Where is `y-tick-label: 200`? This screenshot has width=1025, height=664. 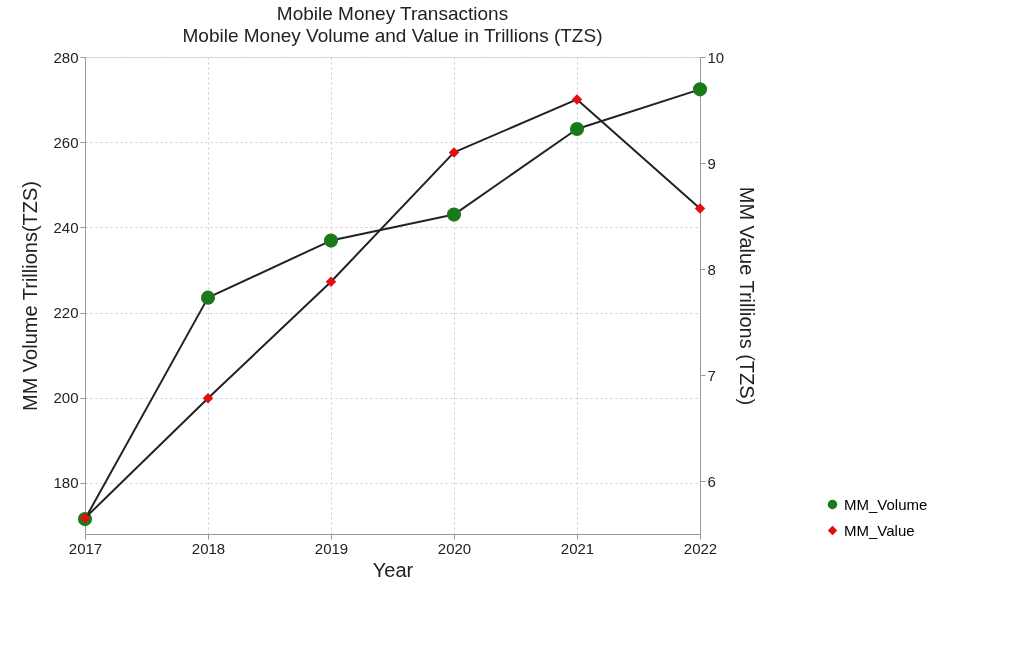 y-tick-label: 200 is located at coordinates (66, 398).